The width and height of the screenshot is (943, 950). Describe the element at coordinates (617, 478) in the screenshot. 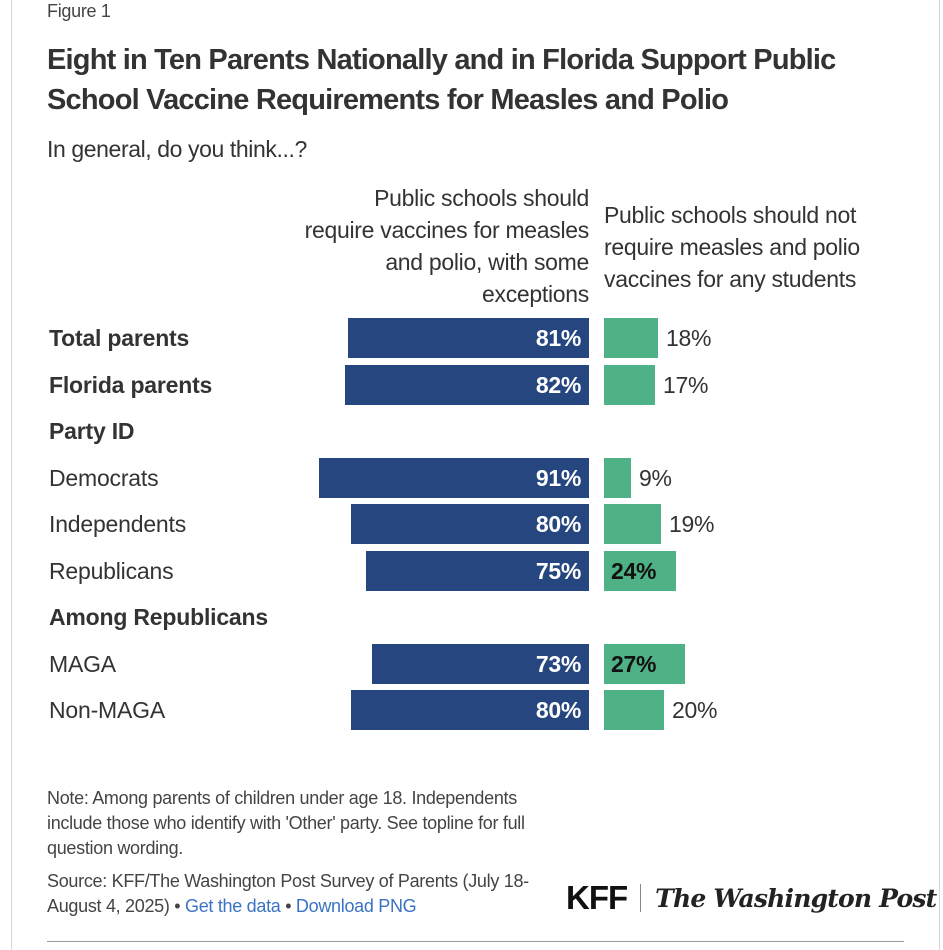

I see `bar-not-require-democrats` at that location.